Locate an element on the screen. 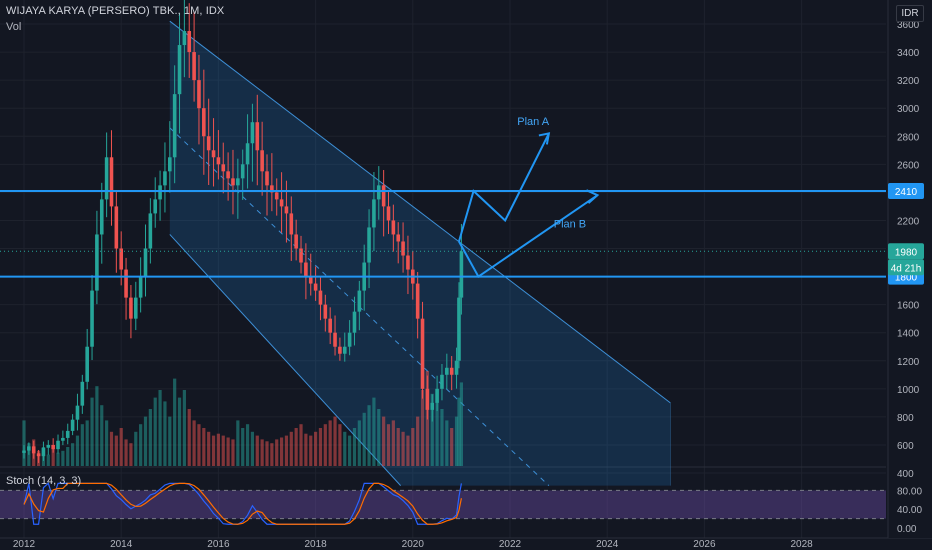 Image resolution: width=932 pixels, height=550 pixels. time-tick: 2012 is located at coordinates (24, 544).